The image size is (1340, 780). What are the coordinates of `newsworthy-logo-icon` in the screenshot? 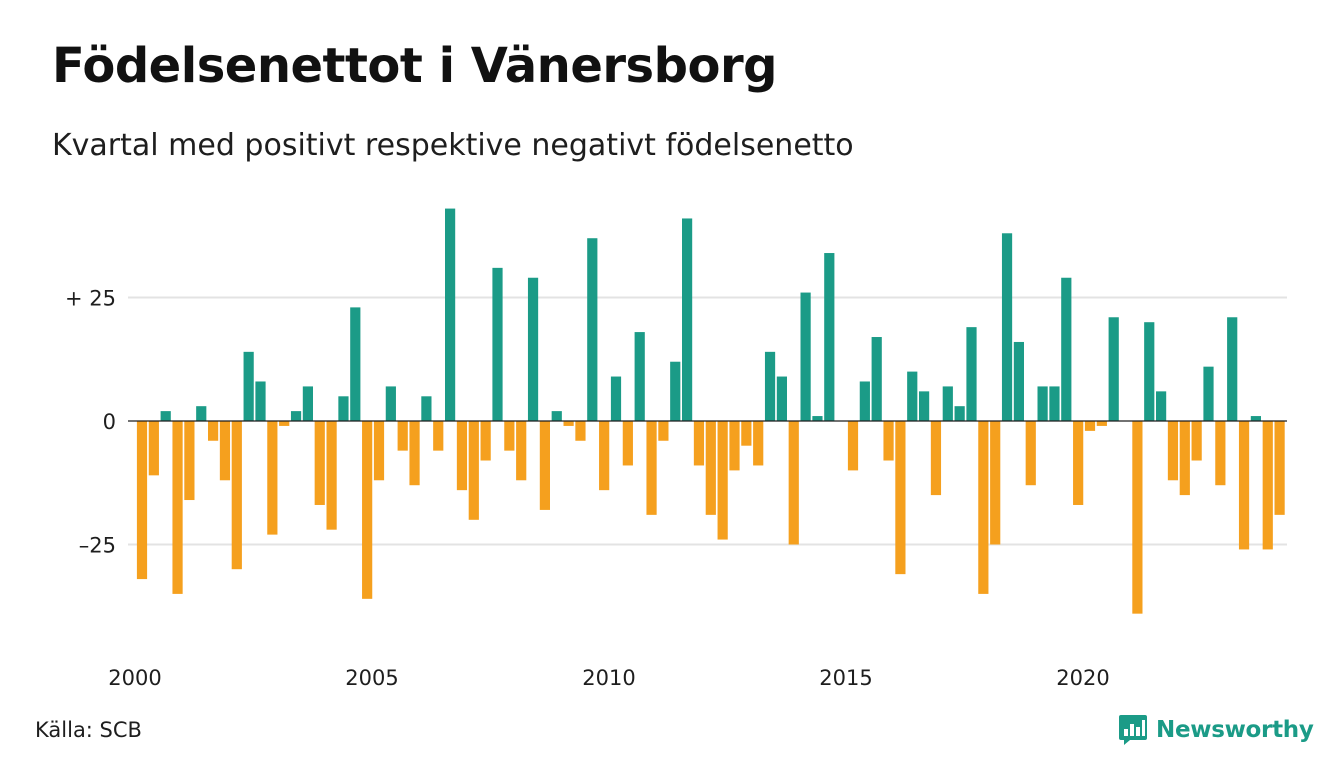 It's located at (1133, 730).